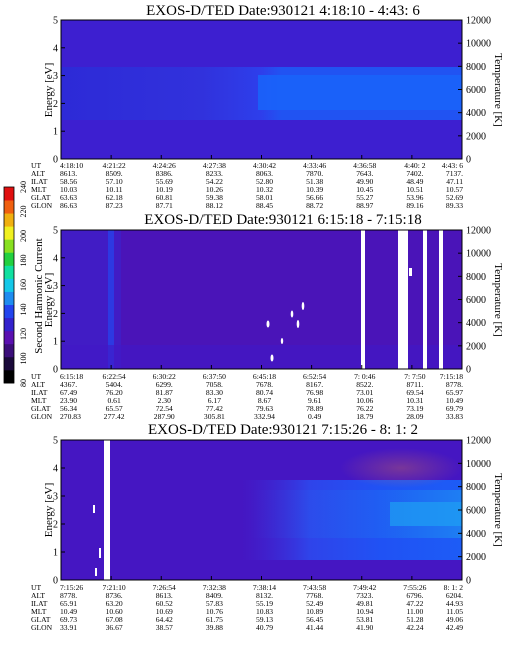  What do you see at coordinates (364, 595) in the screenshot?
I see `table-cell: 7323.` at bounding box center [364, 595].